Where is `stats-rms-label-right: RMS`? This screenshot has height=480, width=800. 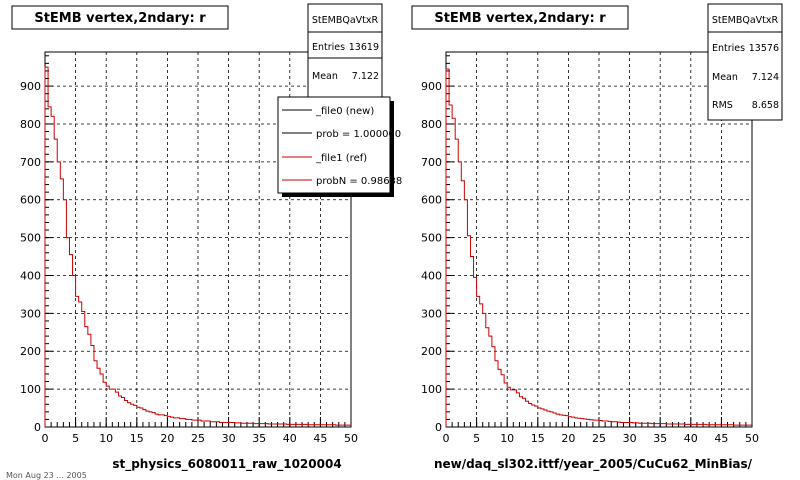
stats-rms-label-right: RMS is located at coordinates (722, 105).